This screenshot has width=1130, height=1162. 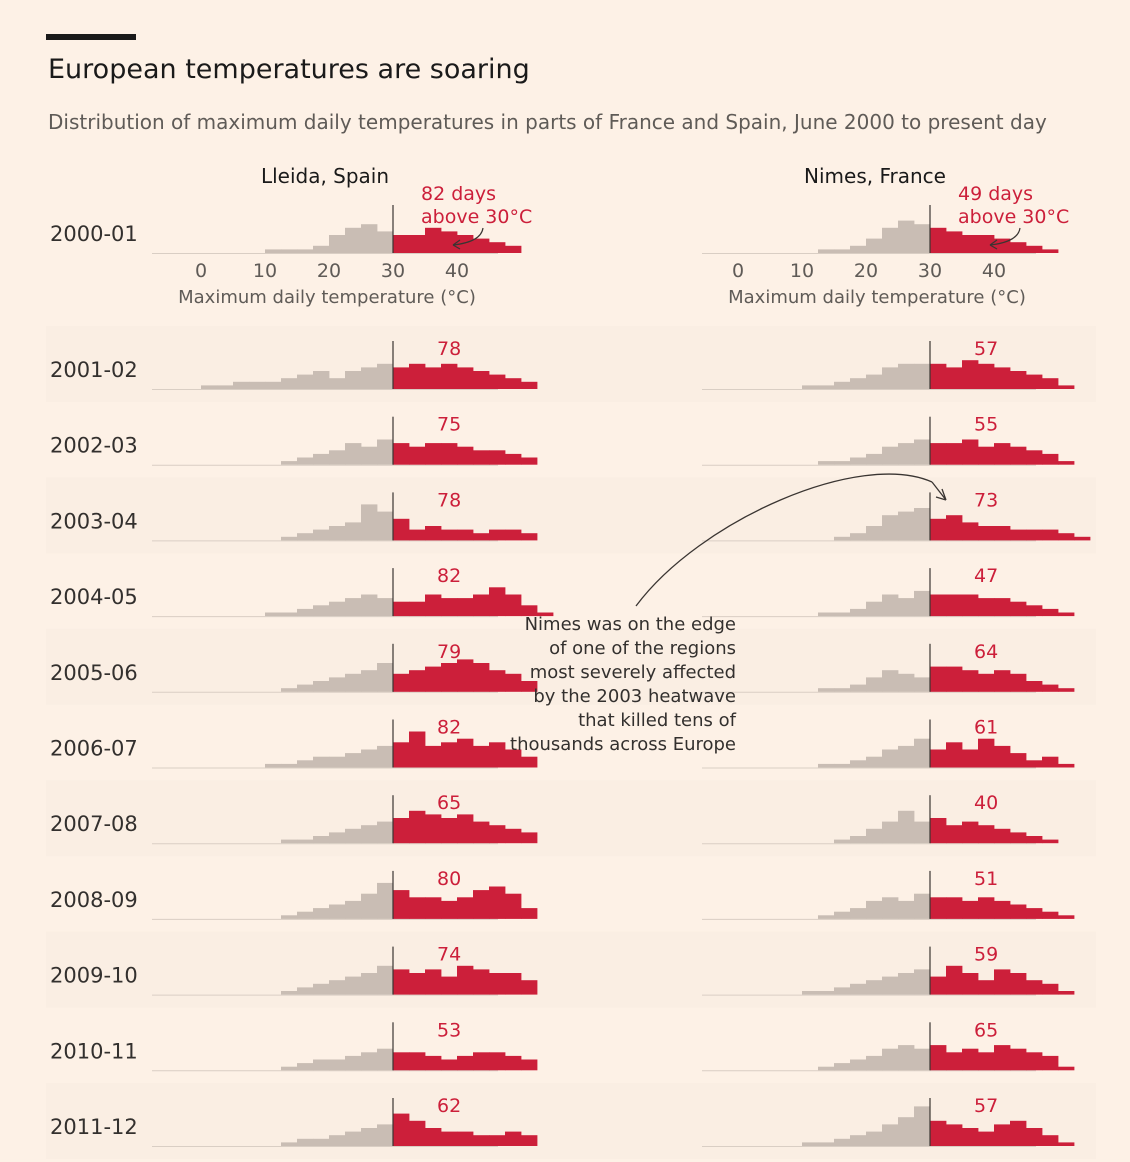 I want to click on annotation-arrow, so click(x=468, y=236).